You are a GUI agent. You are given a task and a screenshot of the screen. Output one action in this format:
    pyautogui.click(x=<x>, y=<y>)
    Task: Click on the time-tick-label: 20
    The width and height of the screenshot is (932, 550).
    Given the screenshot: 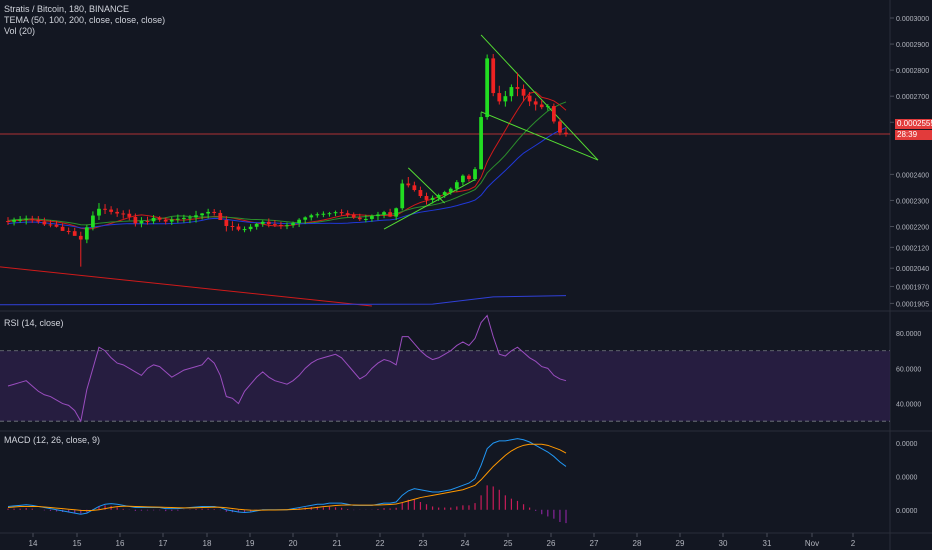 What is the action you would take?
    pyautogui.click(x=293, y=543)
    